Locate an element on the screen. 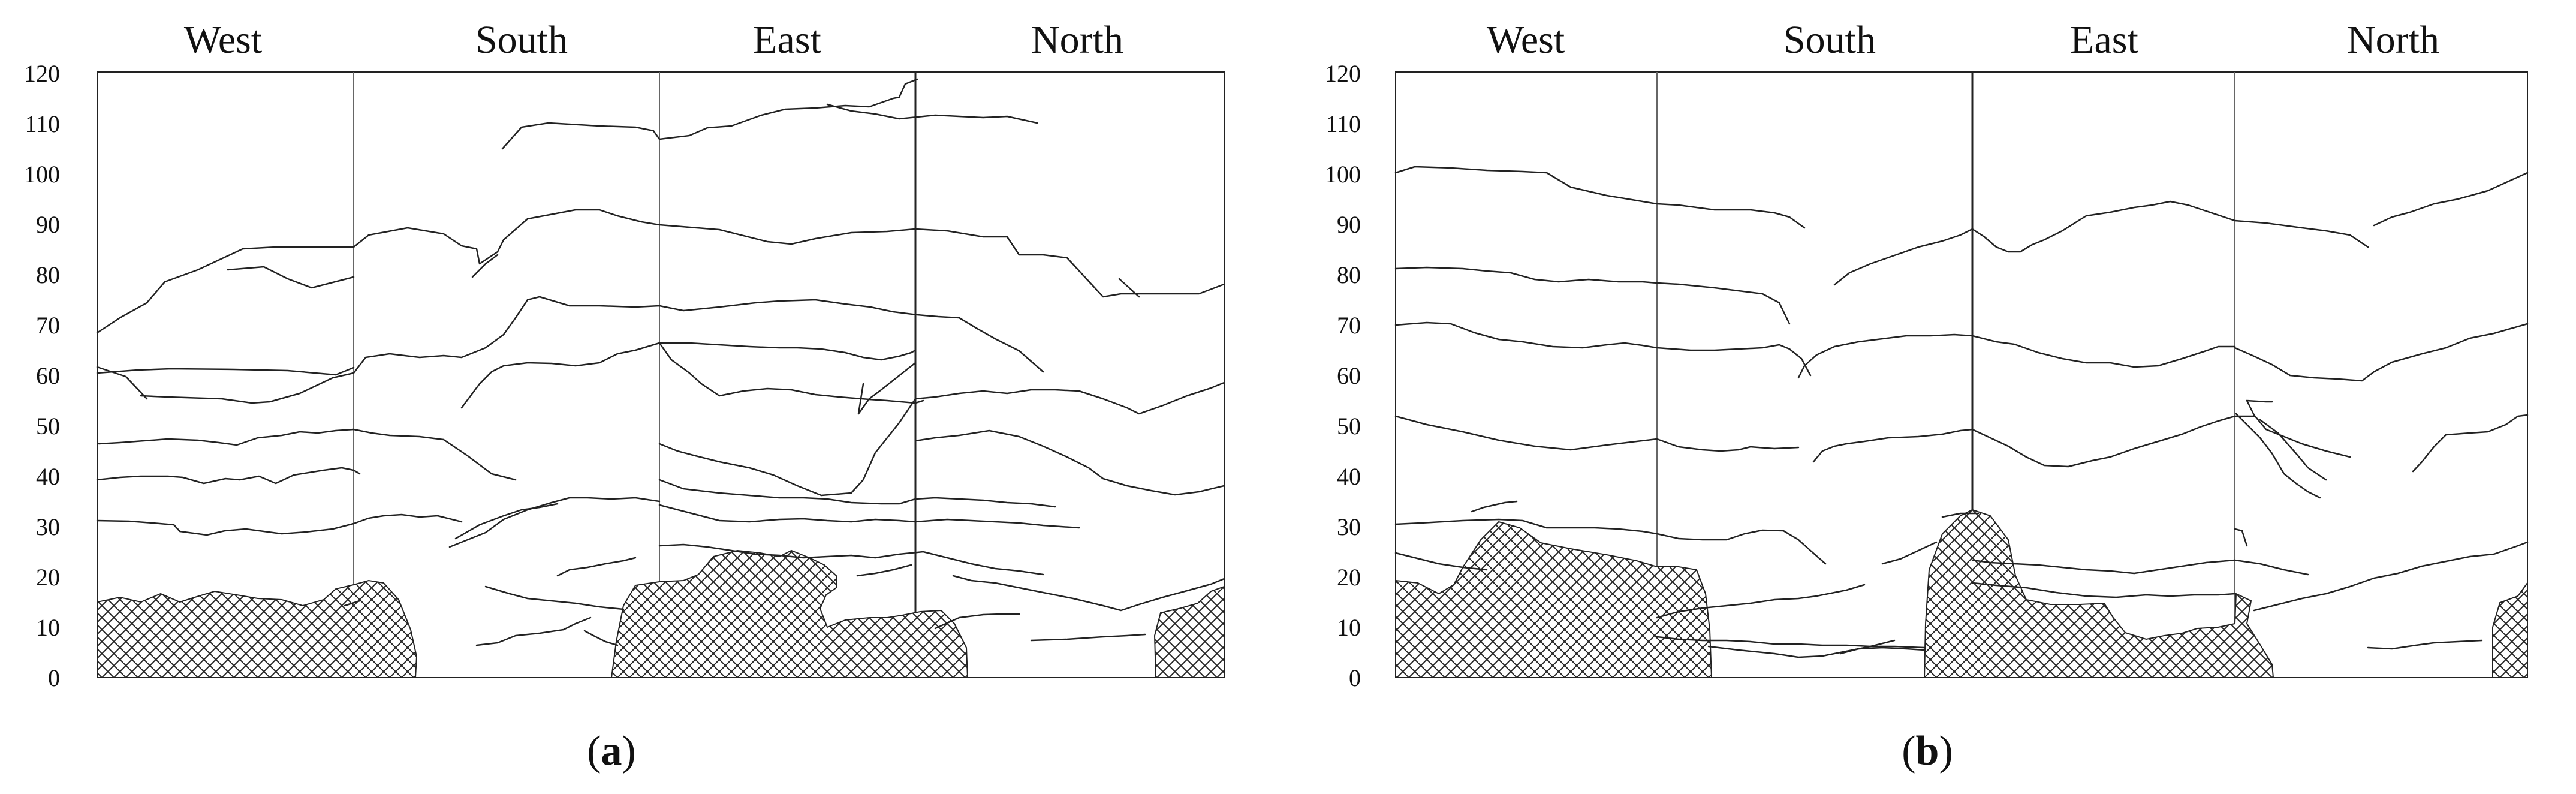 The image size is (2576, 794). panel-b-ytick: 0 is located at coordinates (1355, 677).